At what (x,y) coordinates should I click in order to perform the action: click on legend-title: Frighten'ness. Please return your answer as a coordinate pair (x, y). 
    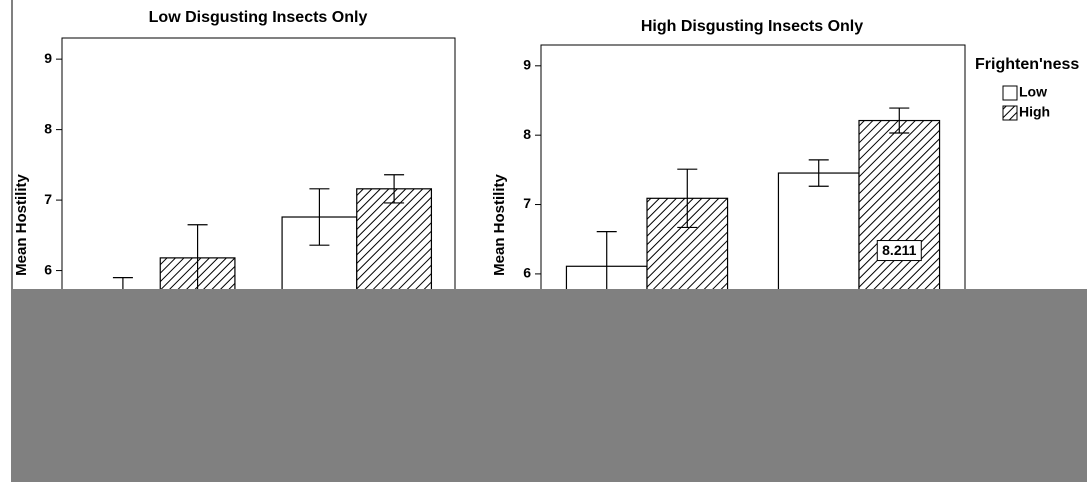
    Looking at the image, I should click on (1027, 64).